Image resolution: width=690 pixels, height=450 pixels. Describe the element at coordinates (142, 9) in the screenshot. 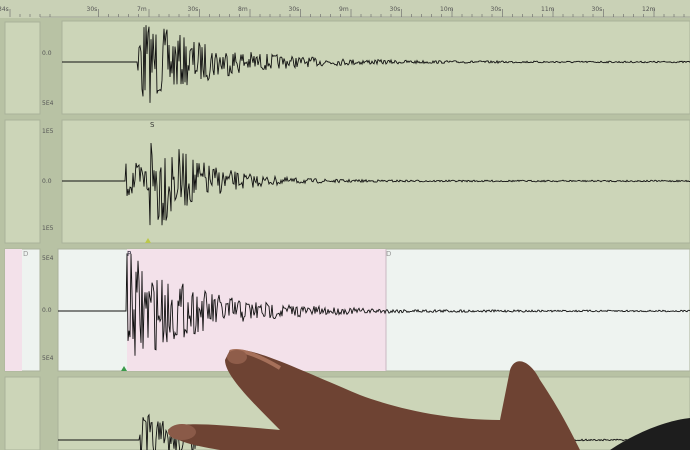

I see `time-tick-label: 7m` at that location.